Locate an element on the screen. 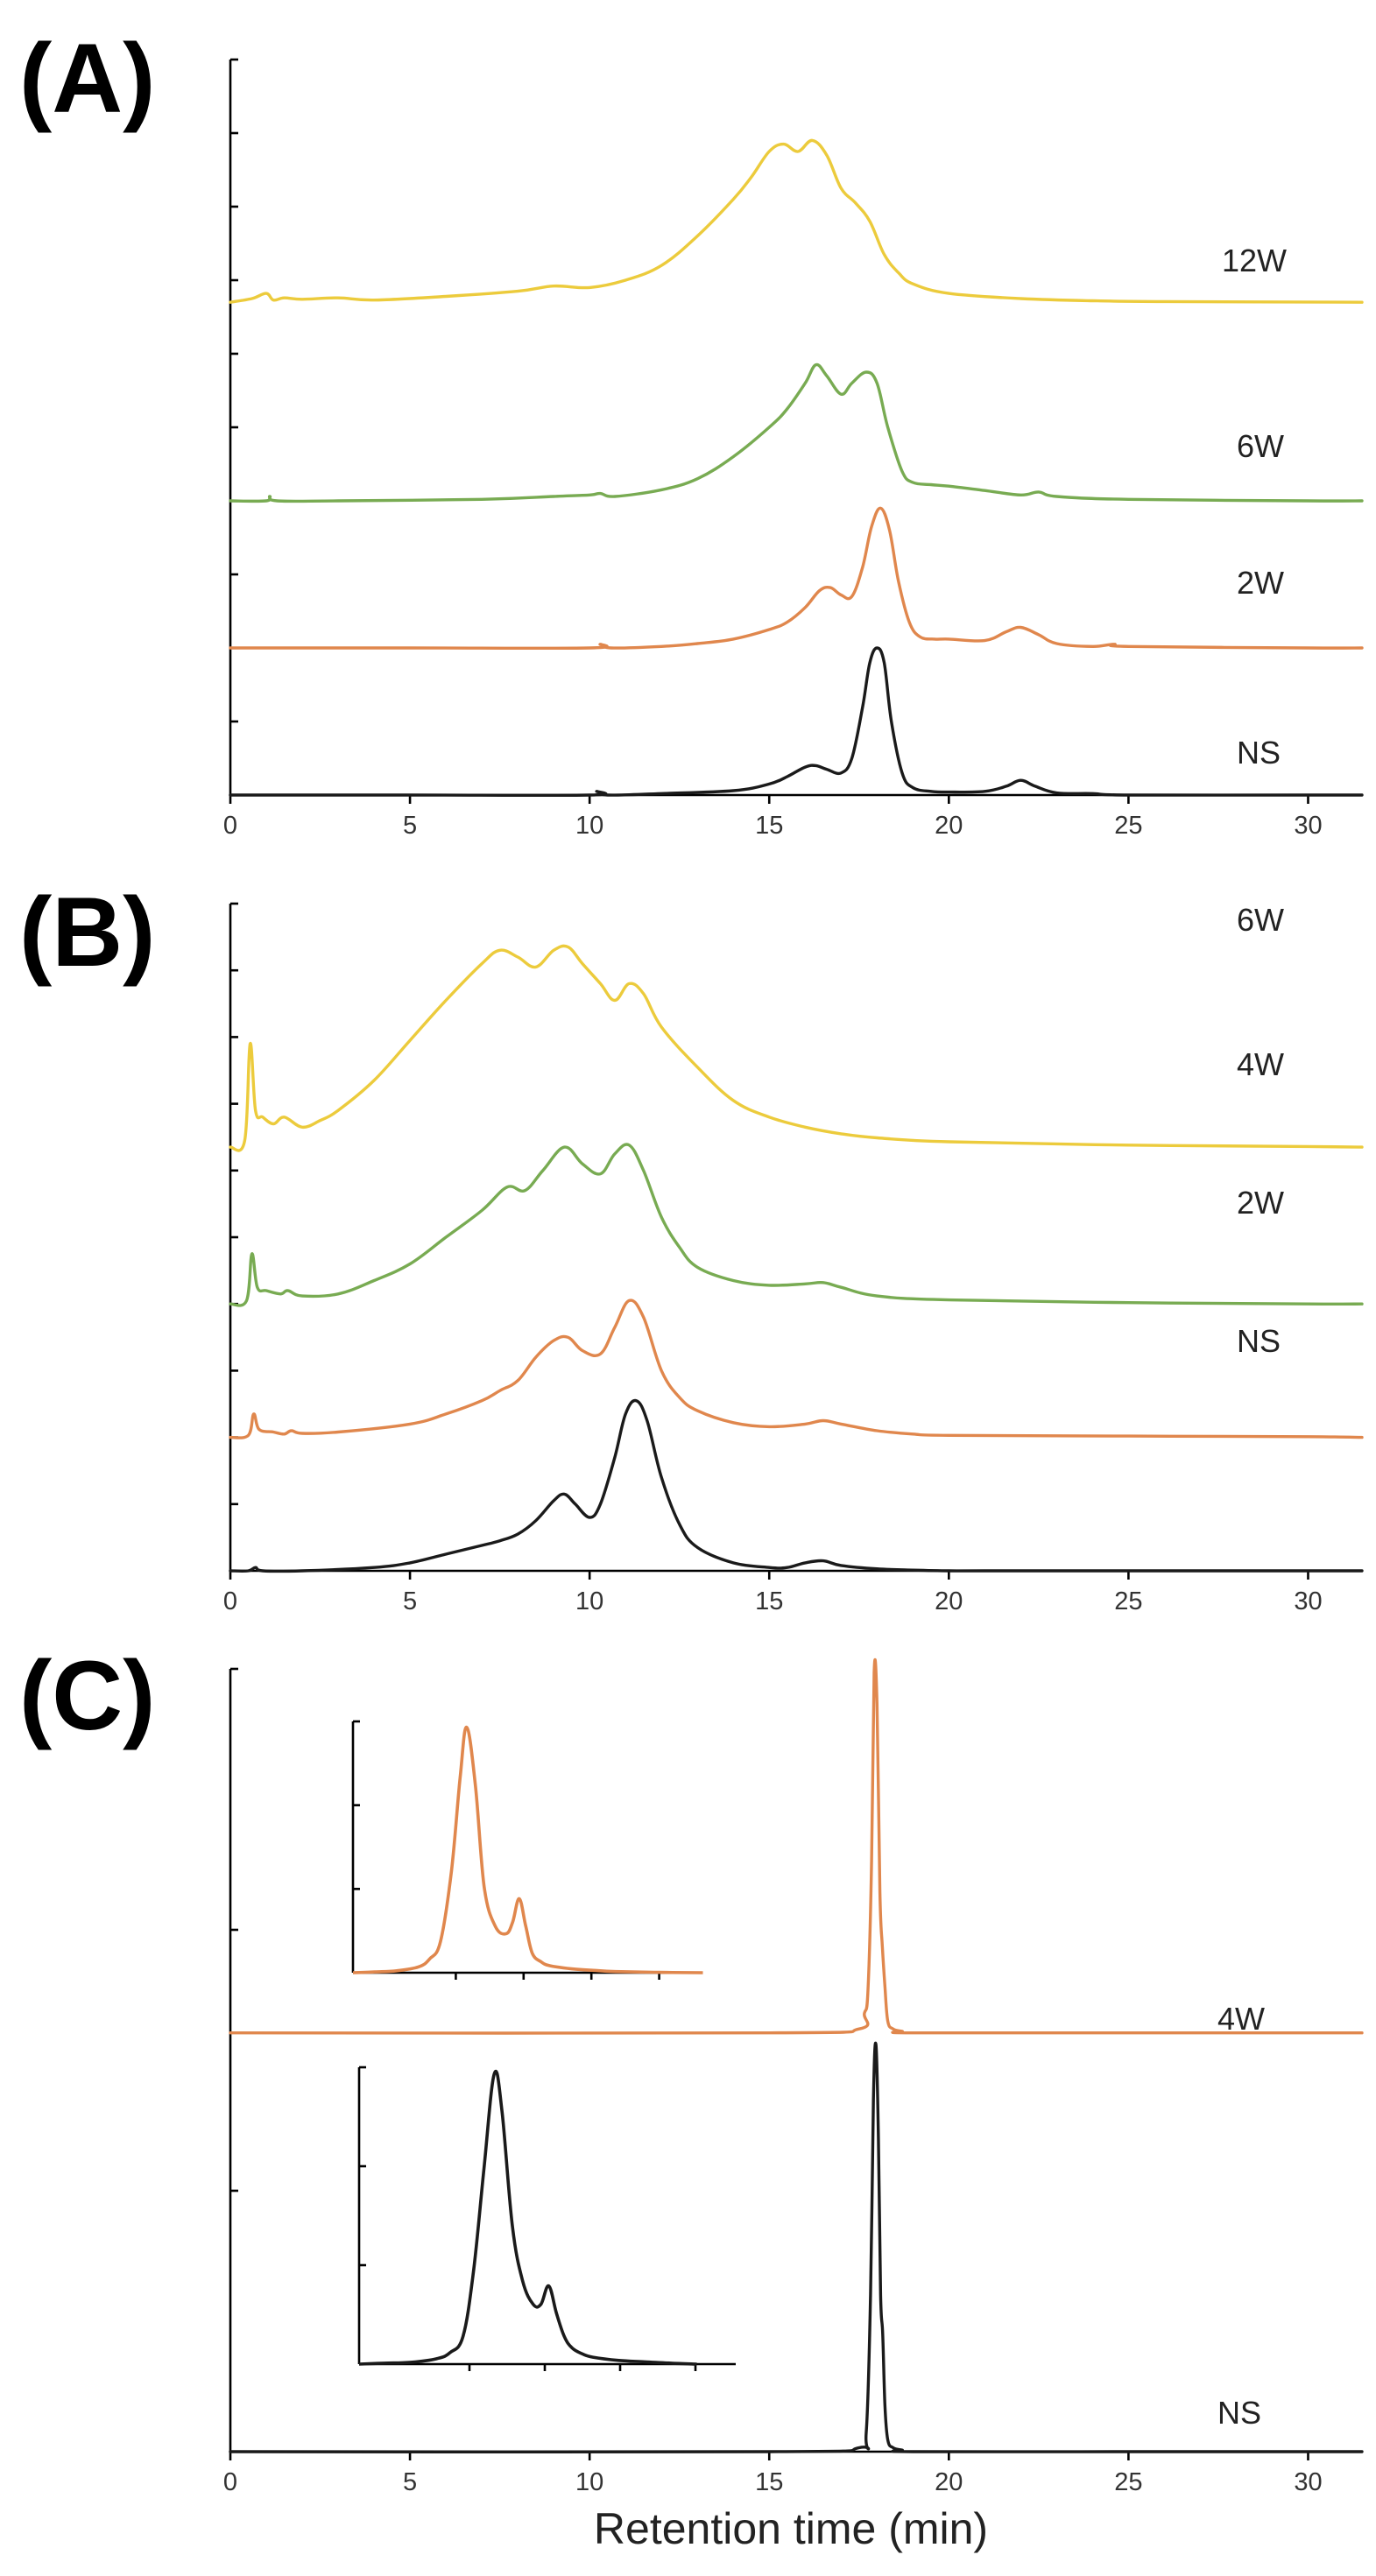 The width and height of the screenshot is (1376, 2576). panel-b-y-ticks is located at coordinates (234, 1237).